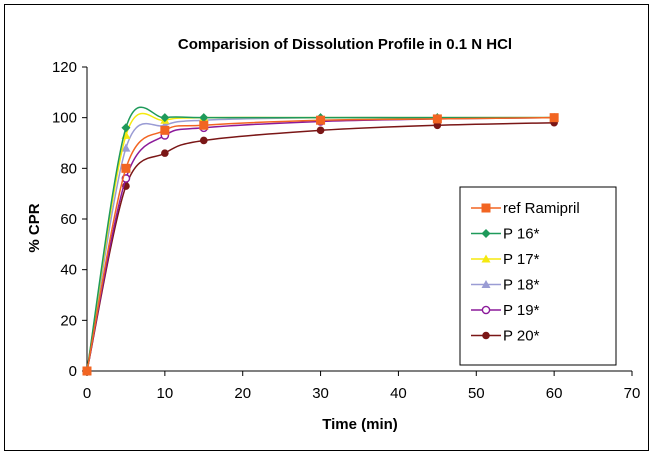 The height and width of the screenshot is (457, 655). Describe the element at coordinates (521, 336) in the screenshot. I see `legend-label-p-20: P 20*` at that location.